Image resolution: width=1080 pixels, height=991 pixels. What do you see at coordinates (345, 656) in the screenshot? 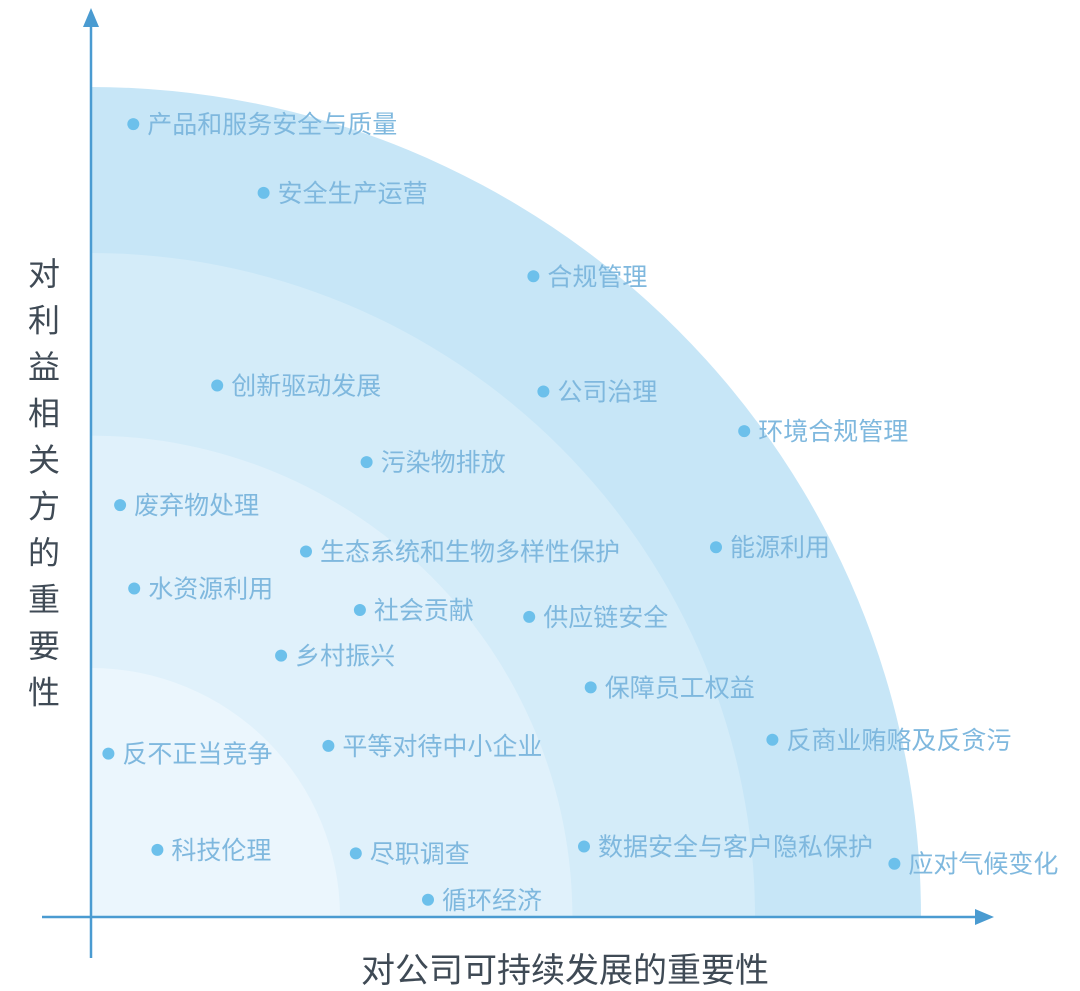
I see `topic-label: 乡村振兴` at bounding box center [345, 656].